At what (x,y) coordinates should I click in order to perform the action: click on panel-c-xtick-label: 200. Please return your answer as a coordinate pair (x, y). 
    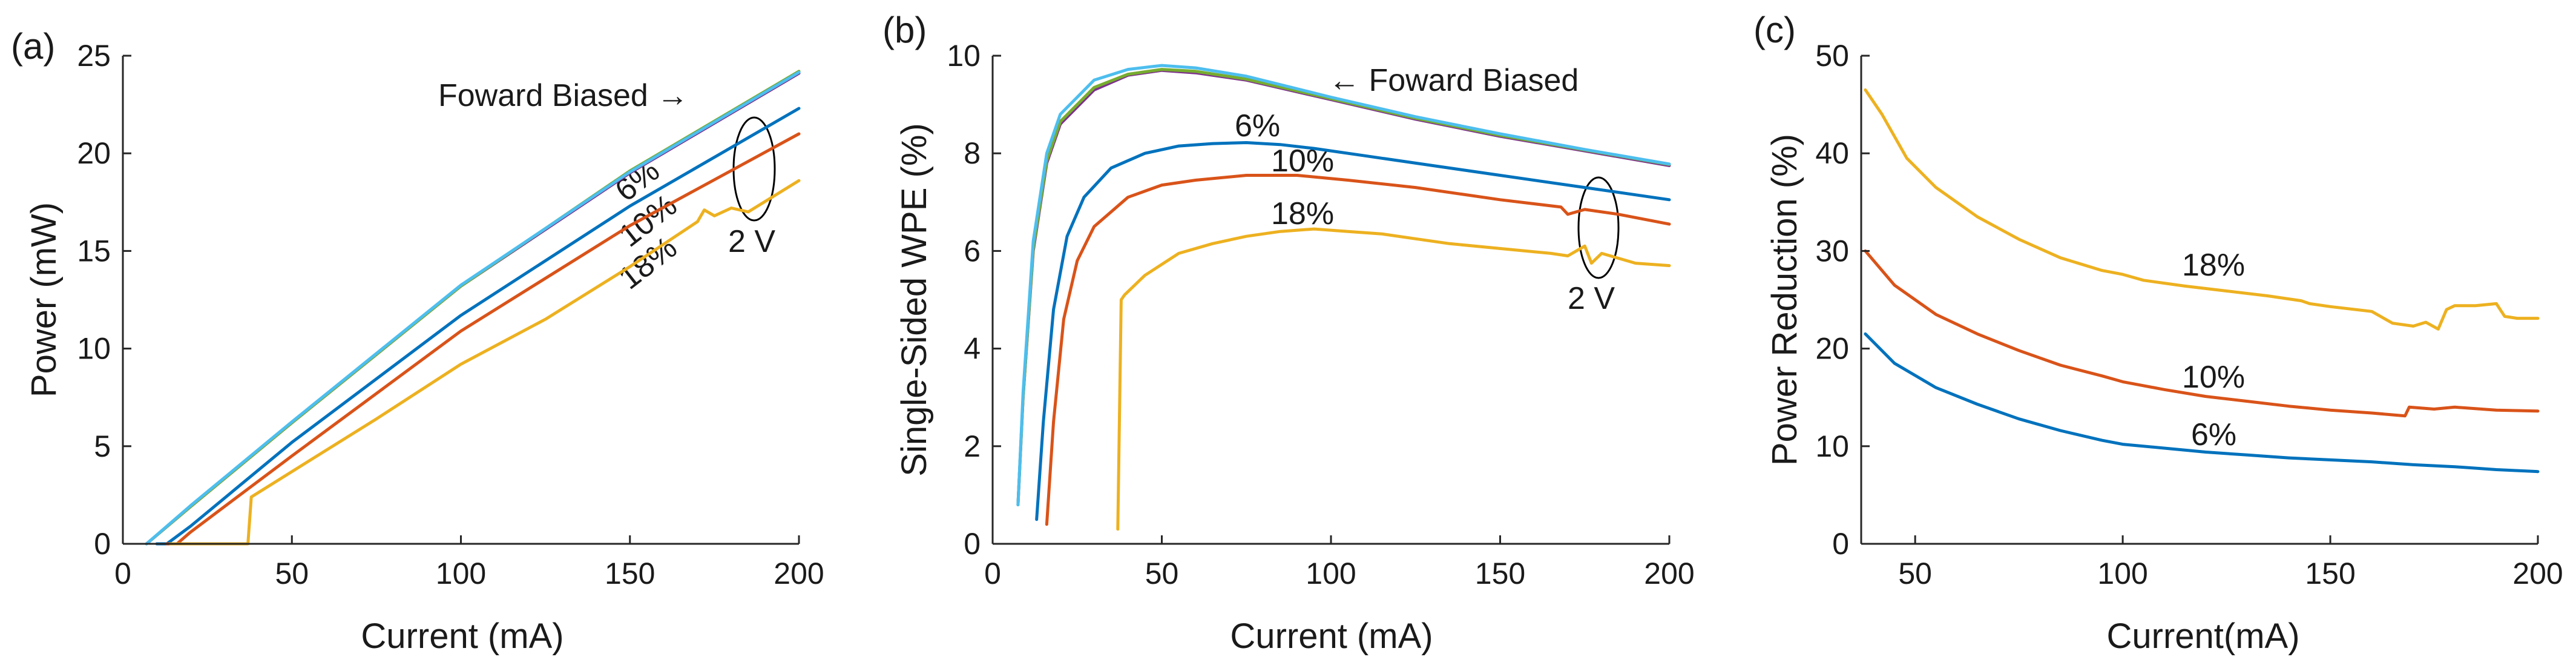
    Looking at the image, I should click on (2537, 573).